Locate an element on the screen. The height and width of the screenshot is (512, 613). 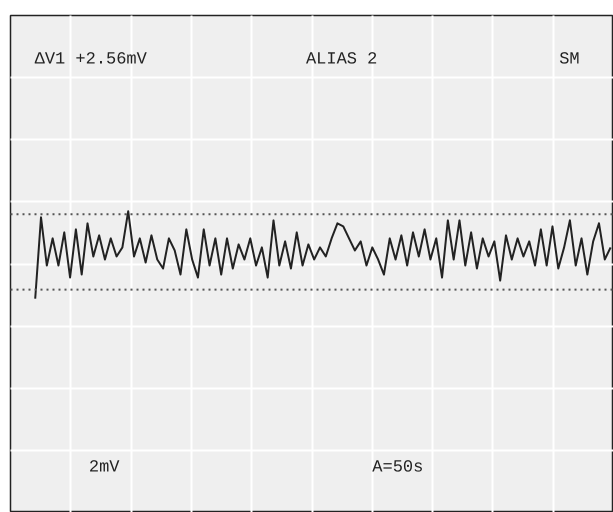
annotation: A=50s is located at coordinates (398, 468).